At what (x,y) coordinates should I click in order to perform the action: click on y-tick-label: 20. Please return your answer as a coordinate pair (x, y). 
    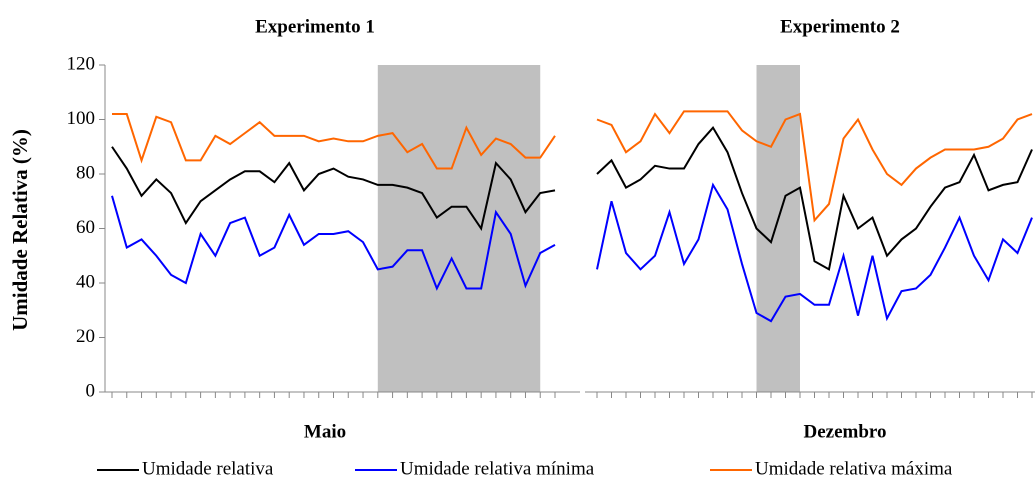
    Looking at the image, I should click on (85, 336).